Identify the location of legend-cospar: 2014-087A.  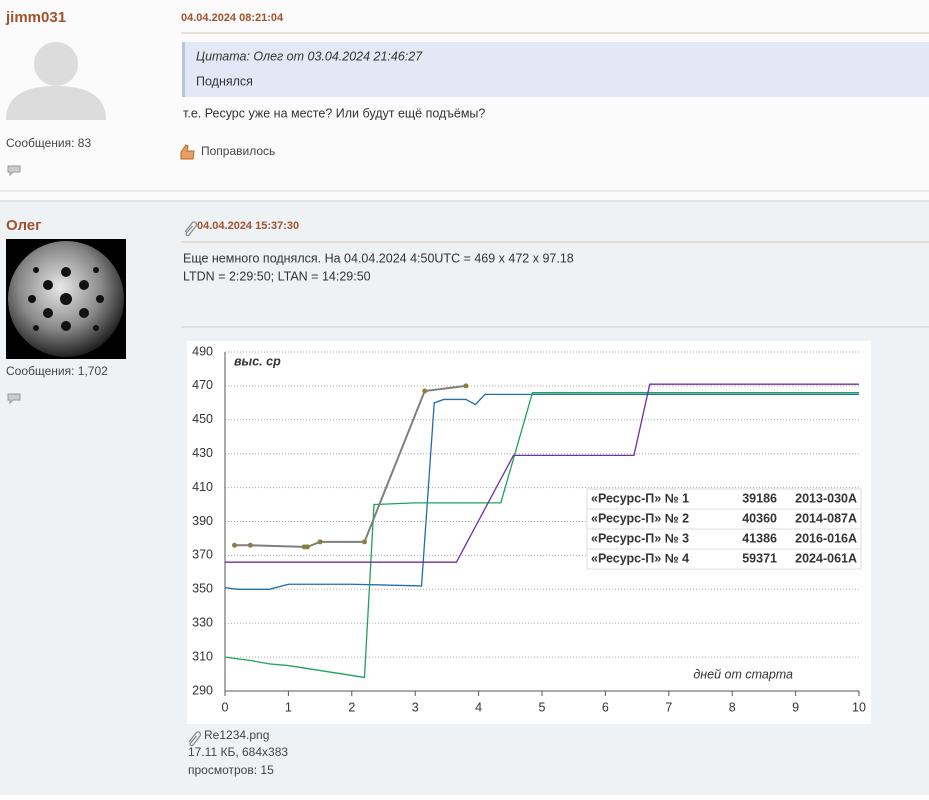
(826, 518).